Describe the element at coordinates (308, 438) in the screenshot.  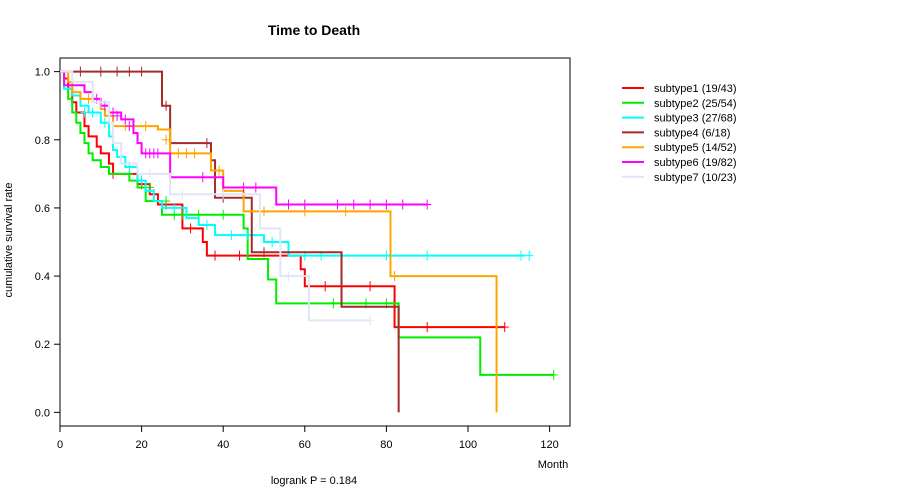
I see `x-axis: 0 20 40 60 80 100 120` at that location.